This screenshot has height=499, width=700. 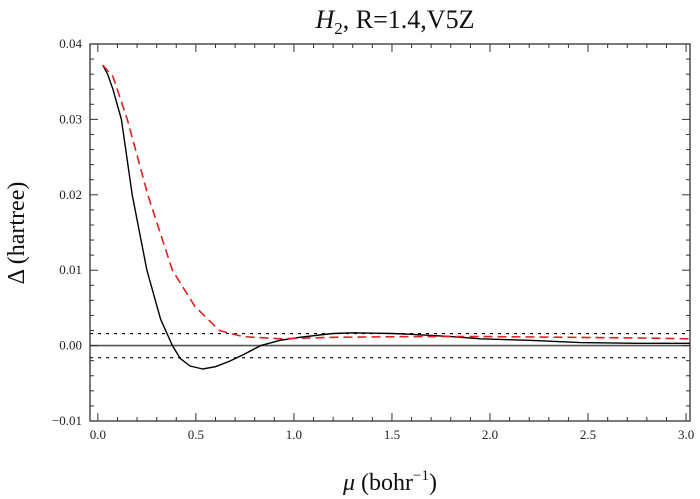 I want to click on x-tick-label: 0.5, so click(x=196, y=434).